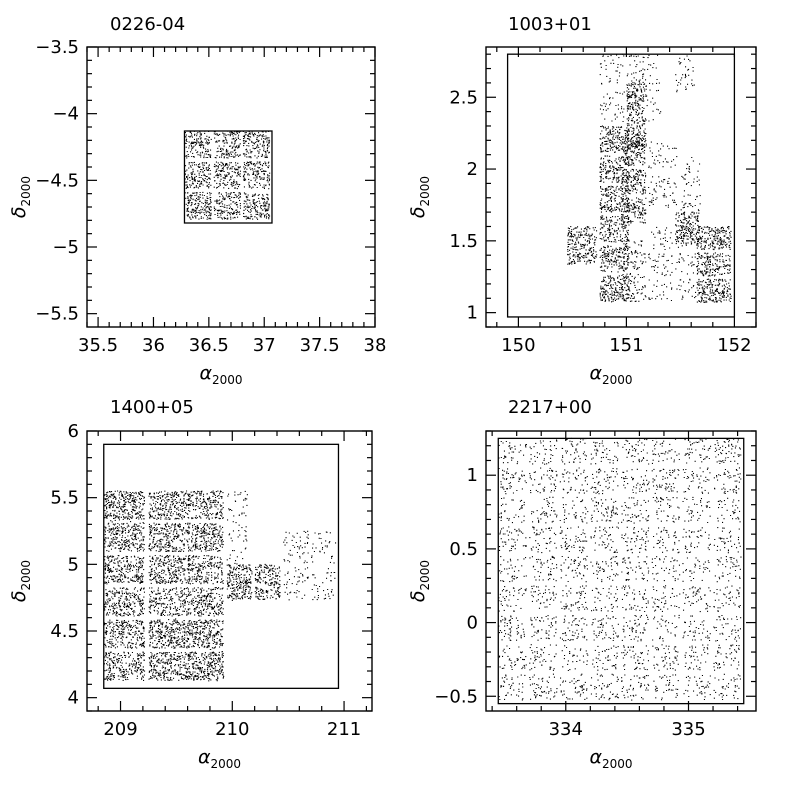 This screenshot has height=800, width=800. Describe the element at coordinates (147, 24) in the screenshot. I see `panel-title: 0226-04` at that location.